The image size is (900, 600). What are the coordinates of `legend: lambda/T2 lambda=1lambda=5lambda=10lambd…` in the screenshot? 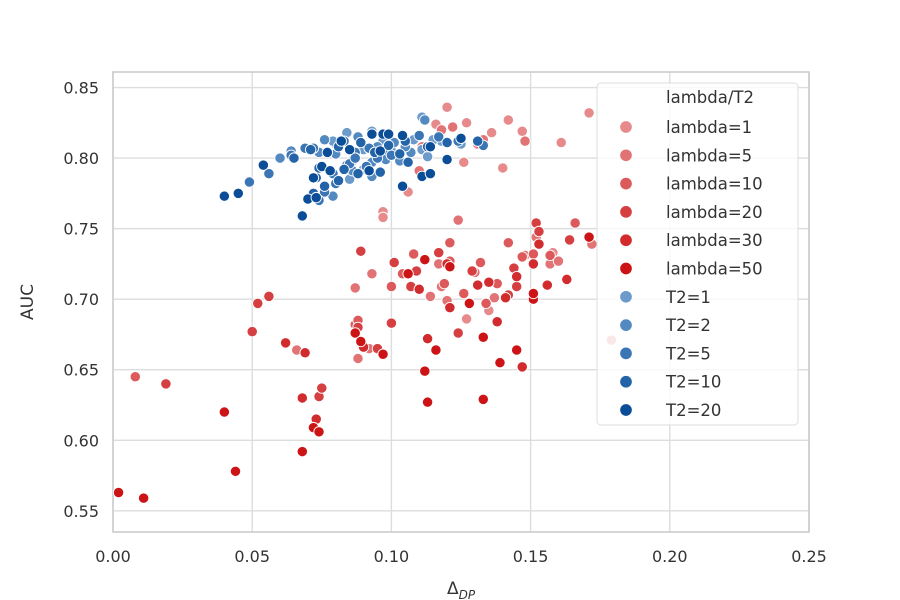 It's located at (697, 254).